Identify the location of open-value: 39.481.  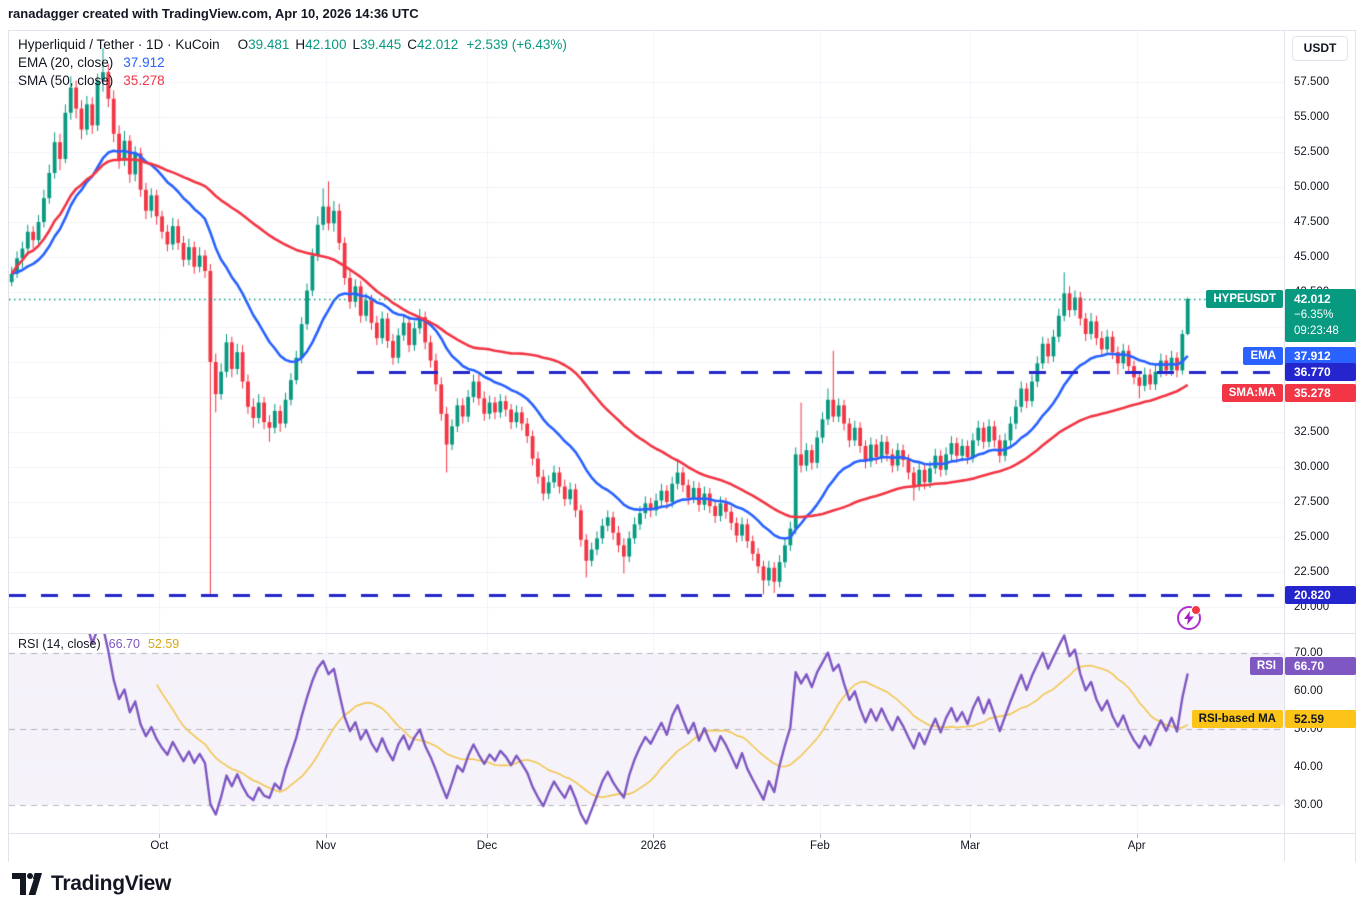
(269, 44).